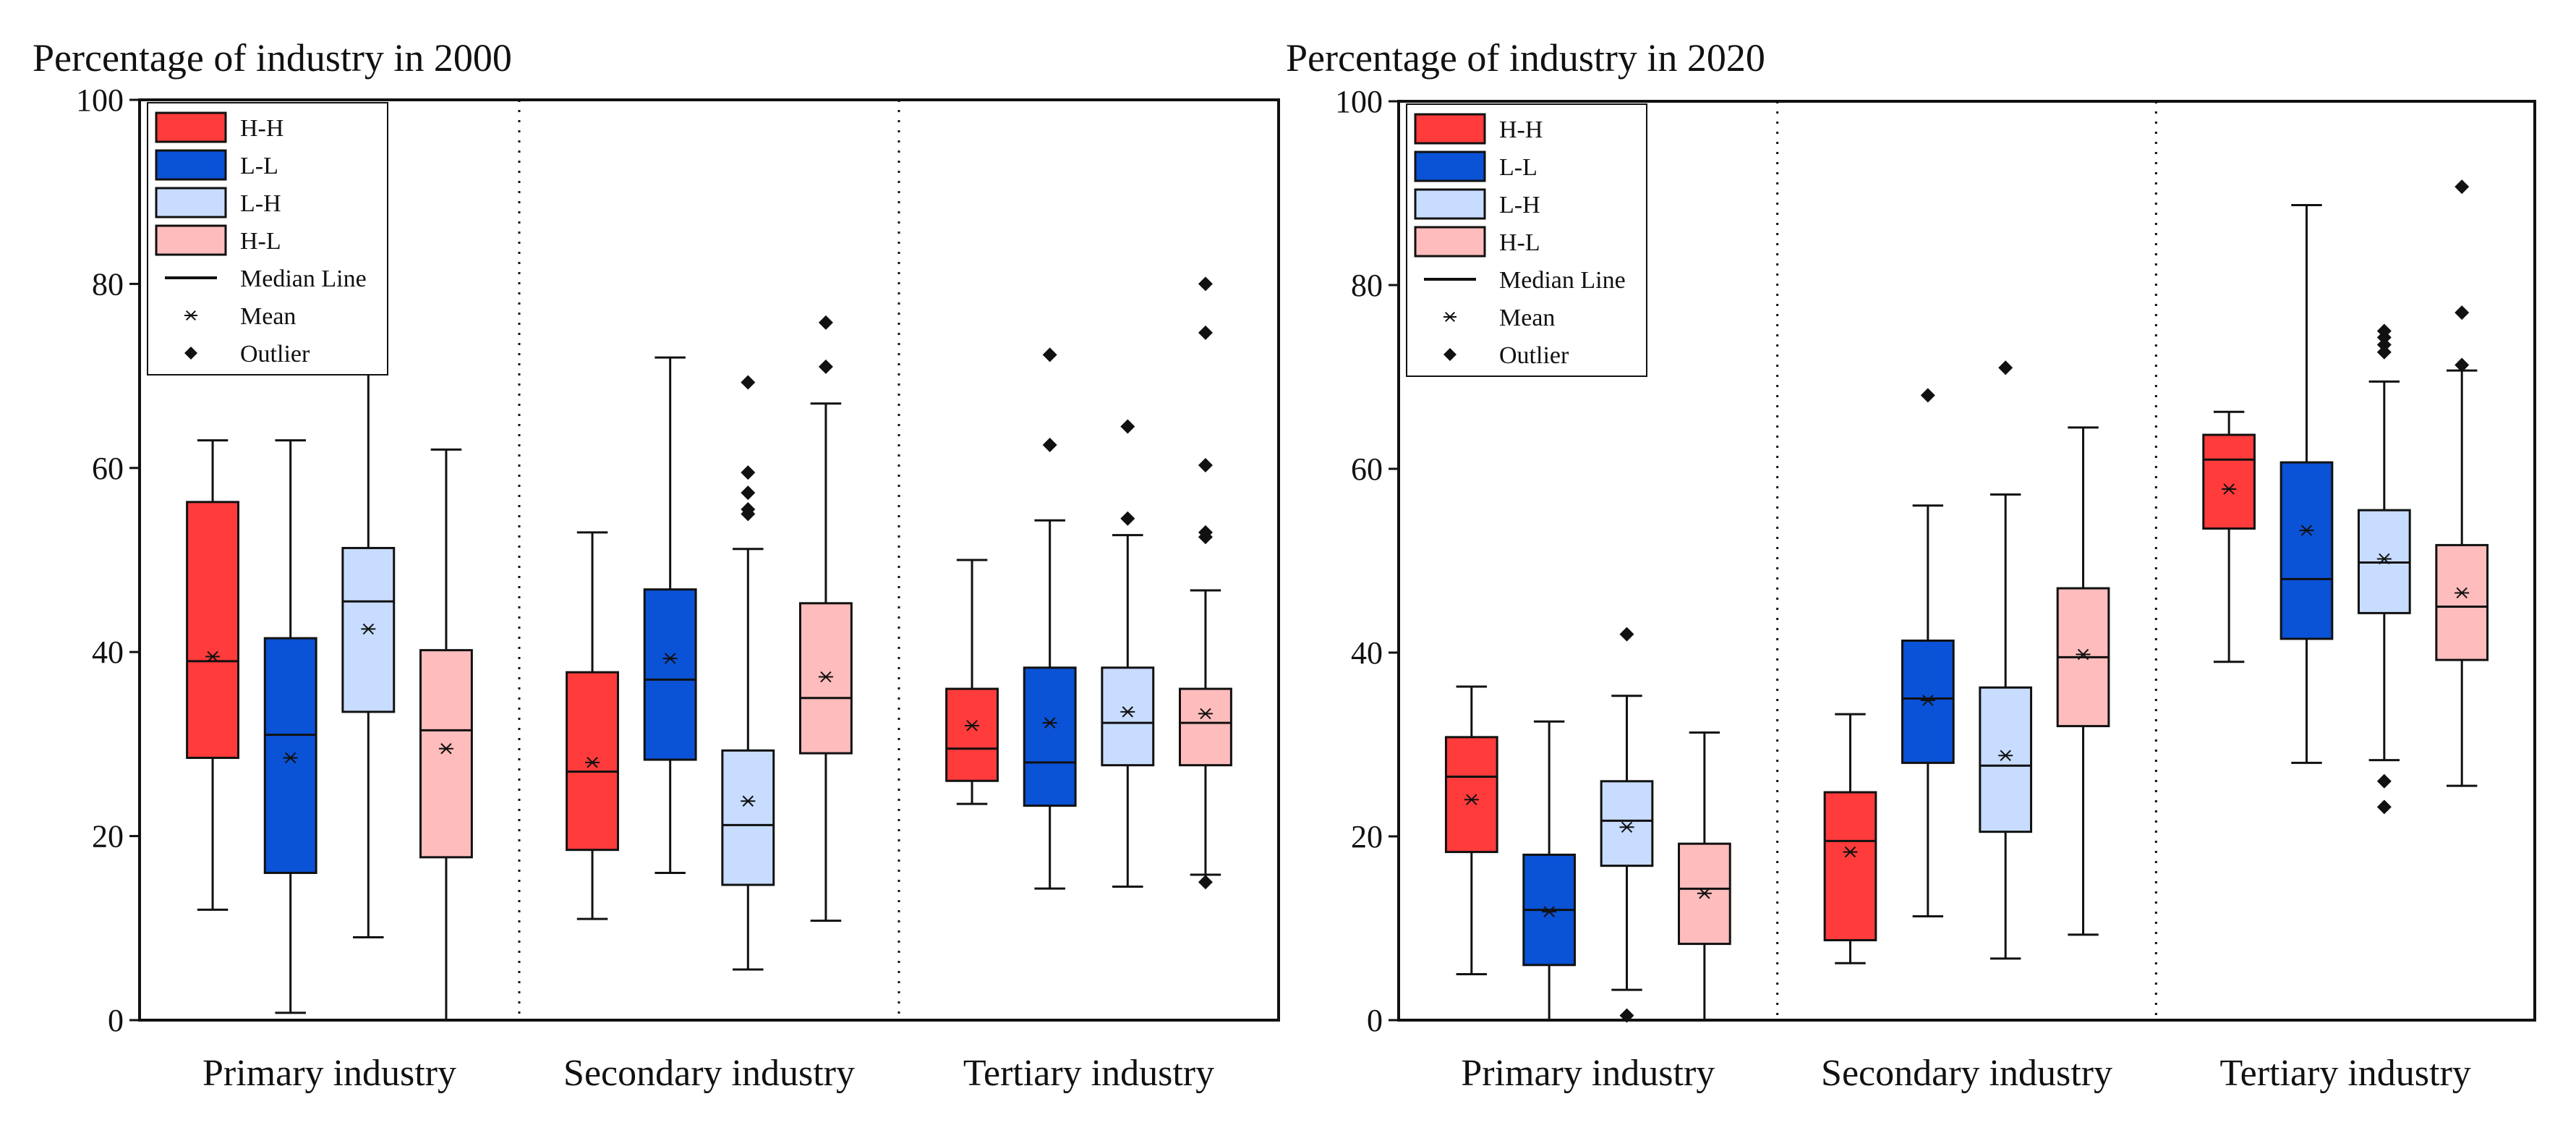 This screenshot has width=2576, height=1133. What do you see at coordinates (1704, 877) in the screenshot?
I see `box-H-L-primary-industry` at bounding box center [1704, 877].